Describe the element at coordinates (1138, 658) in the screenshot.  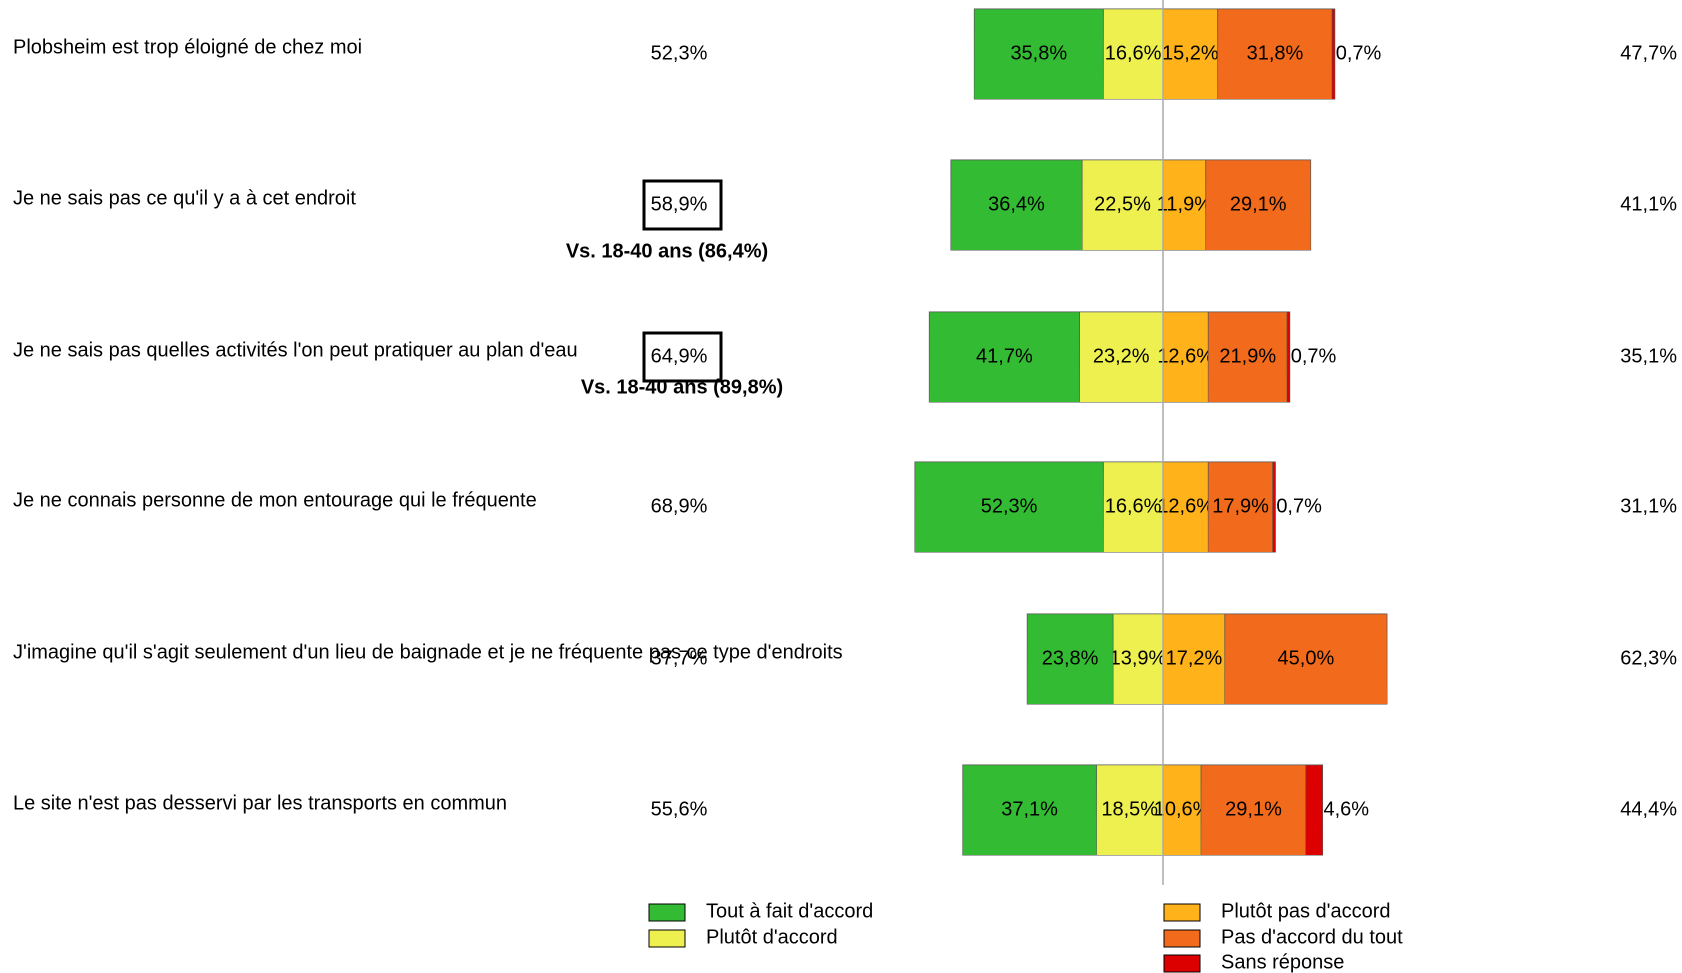
I see `value-label: 13,9%` at that location.